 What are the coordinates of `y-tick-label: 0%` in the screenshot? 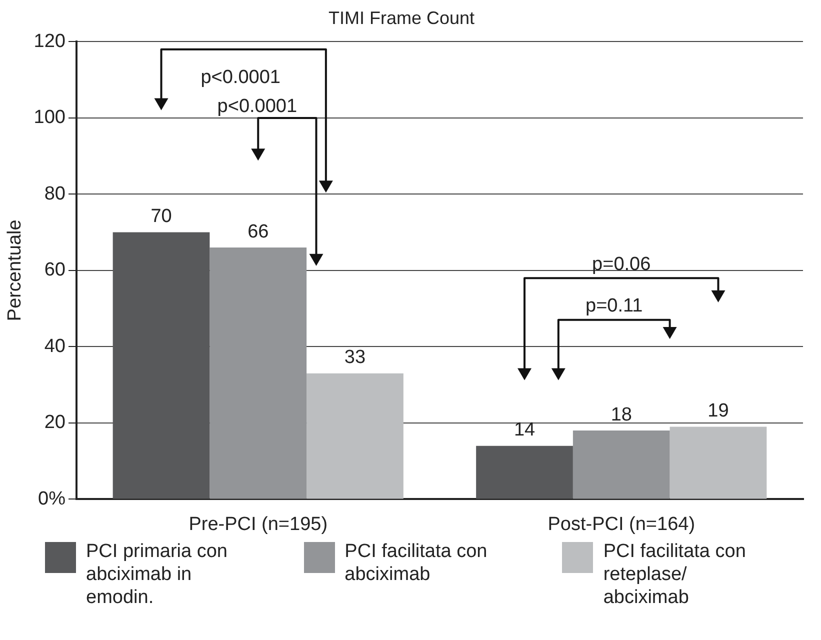 It's located at (52, 499).